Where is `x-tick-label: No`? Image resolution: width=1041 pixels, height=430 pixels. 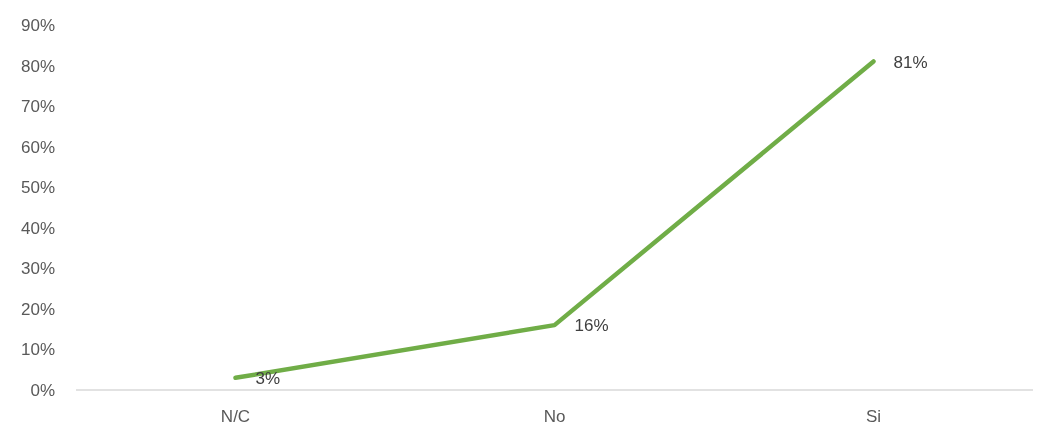 x-tick-label: No is located at coordinates (554, 416).